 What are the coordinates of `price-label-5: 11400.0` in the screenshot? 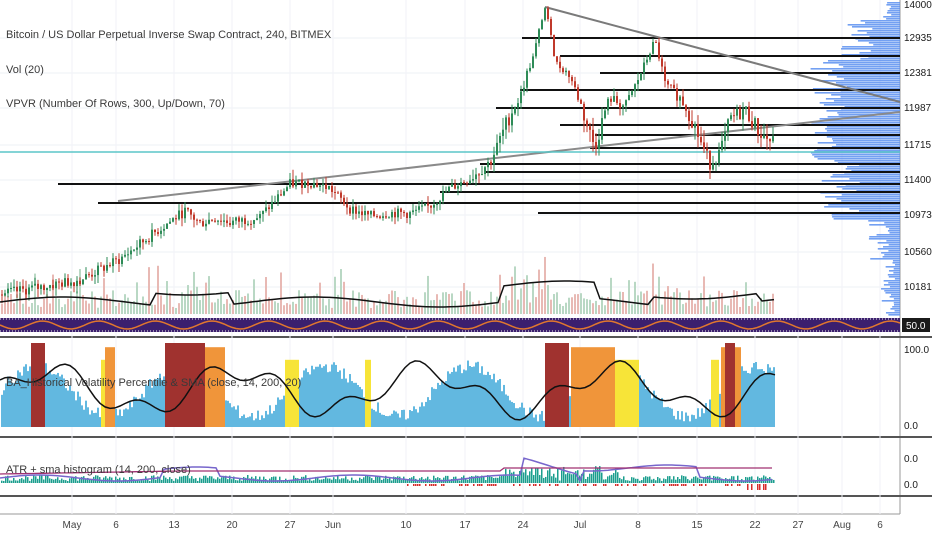 It's located at (918, 180).